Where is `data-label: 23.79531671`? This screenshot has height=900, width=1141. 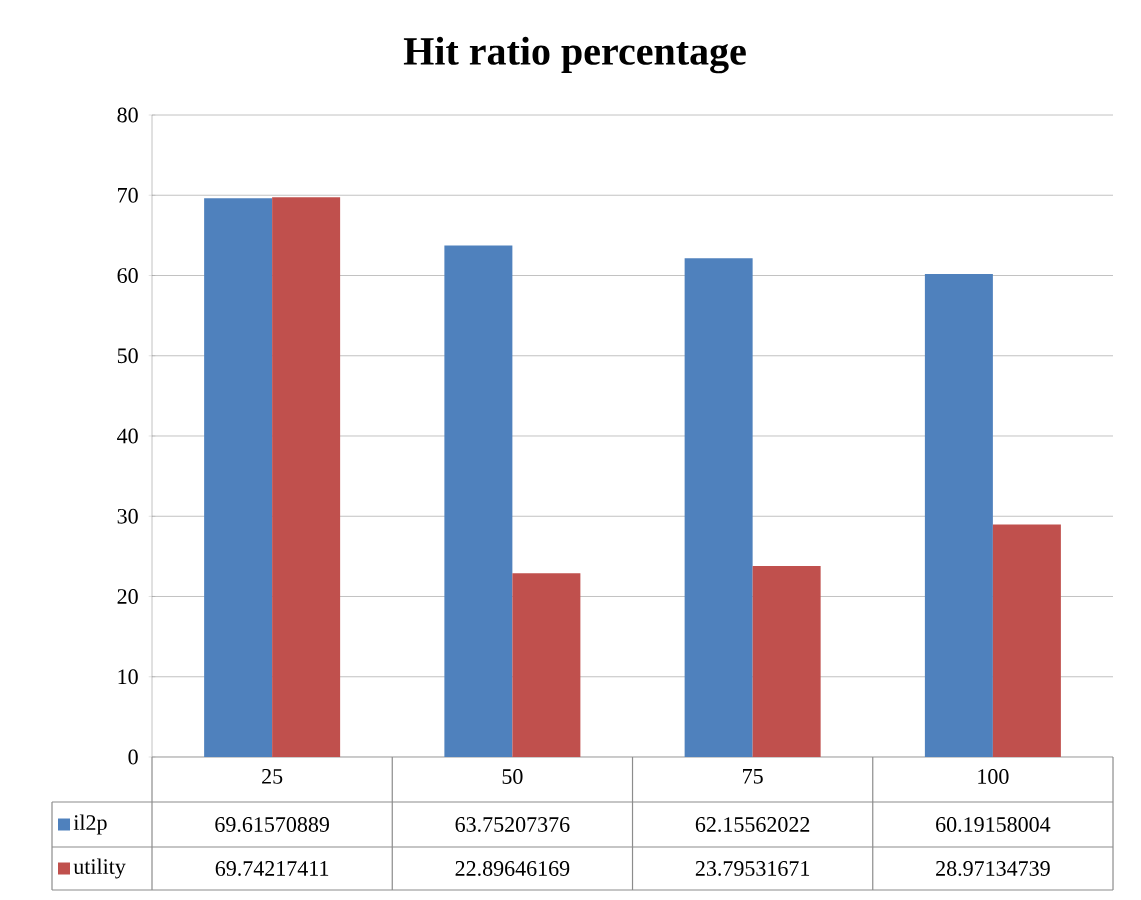 data-label: 23.79531671 is located at coordinates (752, 868).